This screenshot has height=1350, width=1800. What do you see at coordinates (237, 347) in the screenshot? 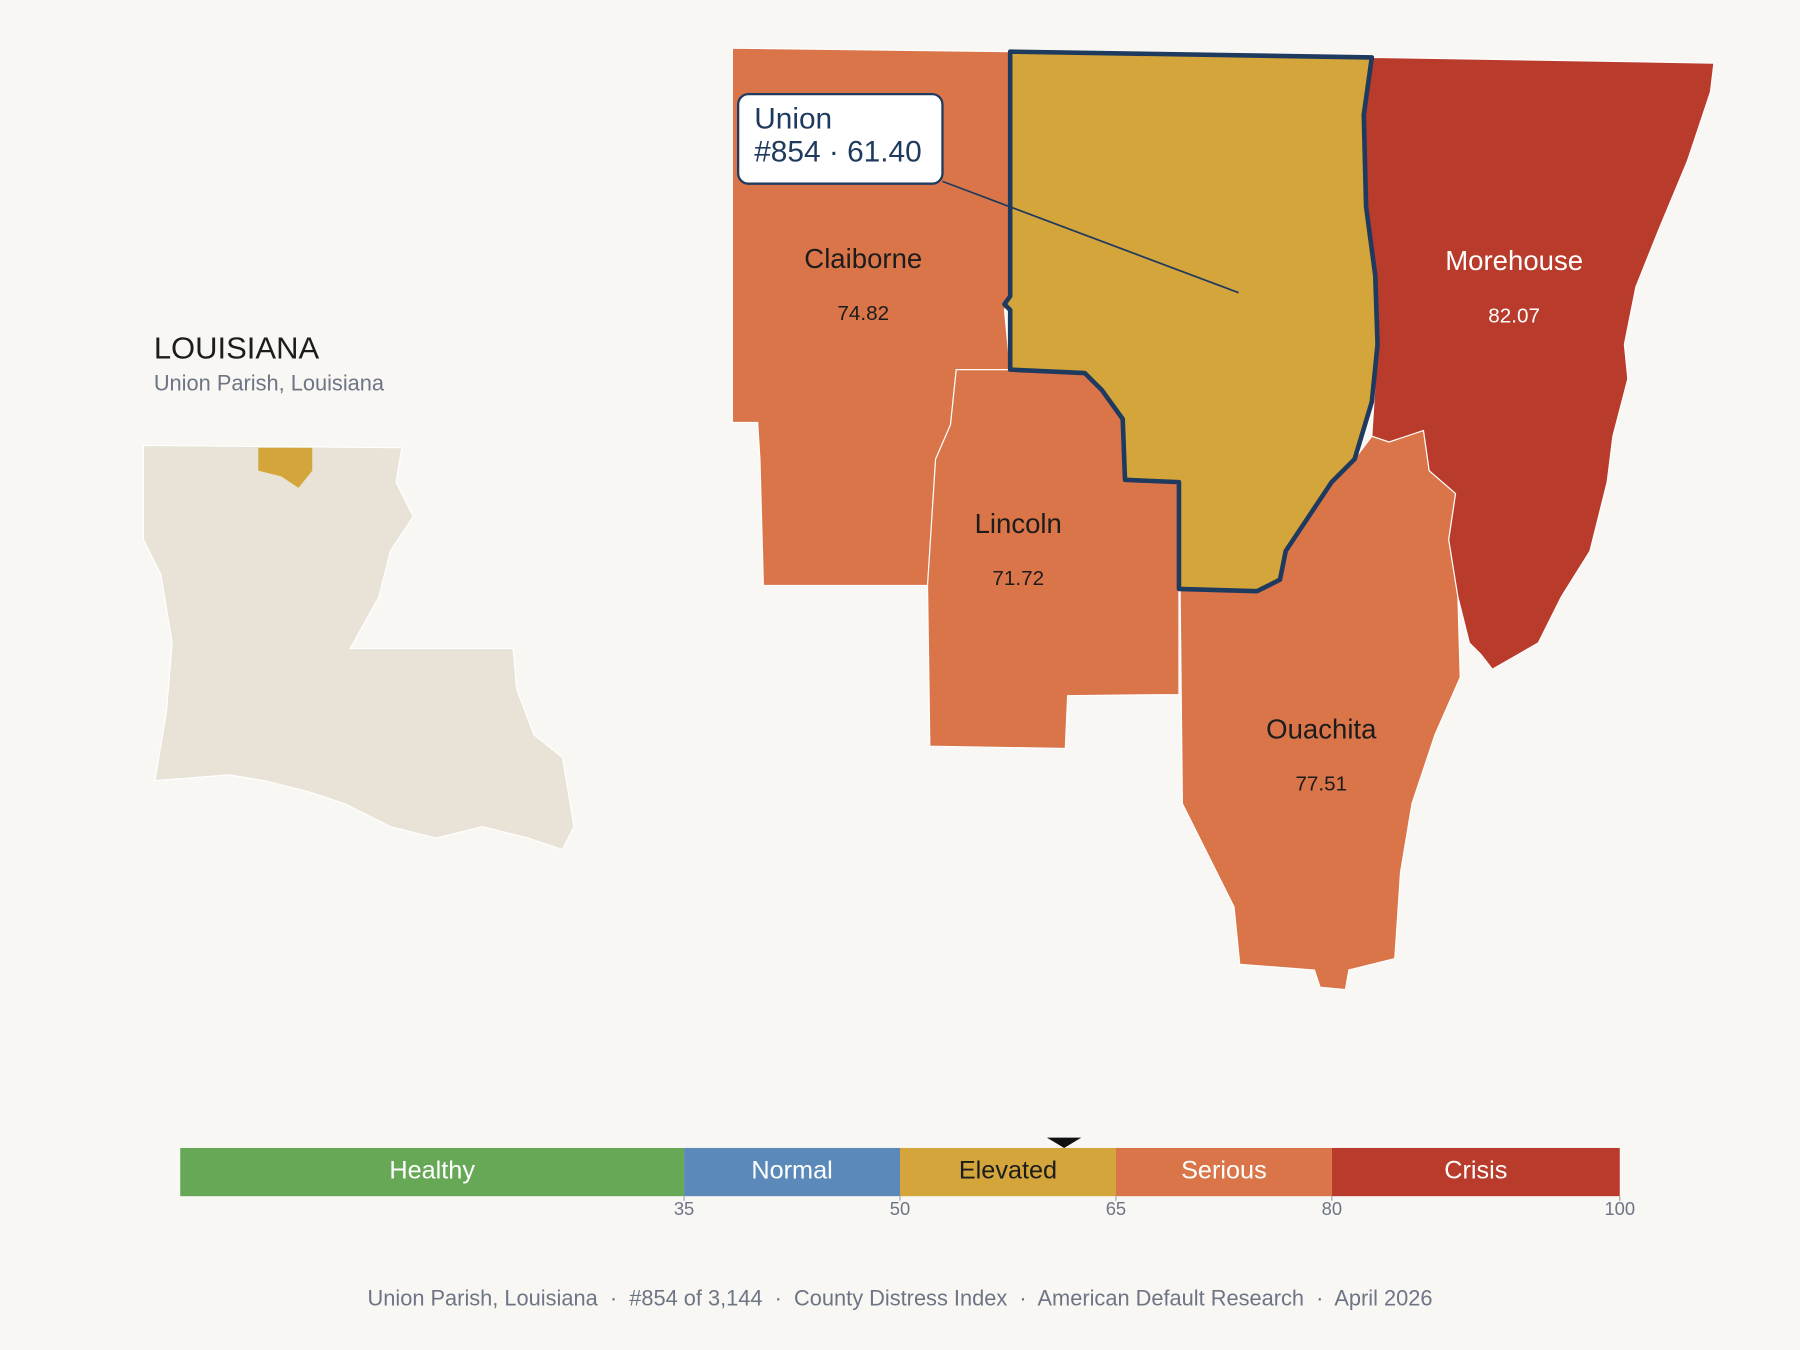
I see `title: LOUISIANA` at bounding box center [237, 347].